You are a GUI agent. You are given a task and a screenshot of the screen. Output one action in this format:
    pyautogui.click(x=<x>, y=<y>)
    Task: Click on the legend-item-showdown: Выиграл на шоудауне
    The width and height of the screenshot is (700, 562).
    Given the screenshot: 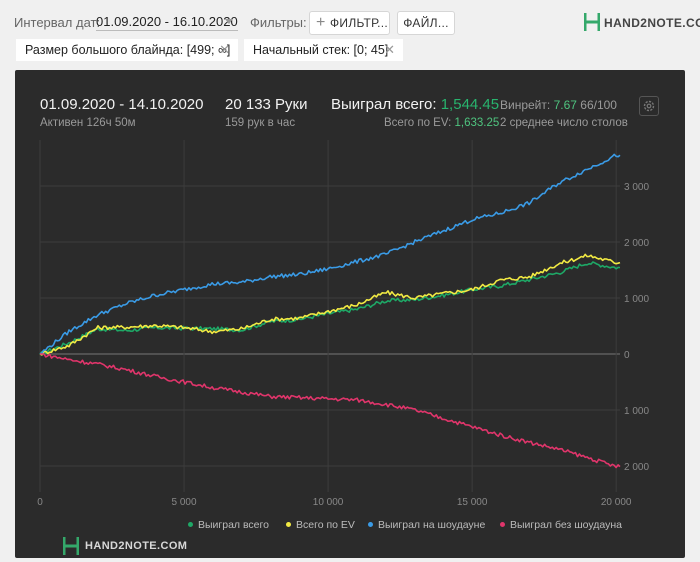 What is the action you would take?
    pyautogui.click(x=426, y=525)
    